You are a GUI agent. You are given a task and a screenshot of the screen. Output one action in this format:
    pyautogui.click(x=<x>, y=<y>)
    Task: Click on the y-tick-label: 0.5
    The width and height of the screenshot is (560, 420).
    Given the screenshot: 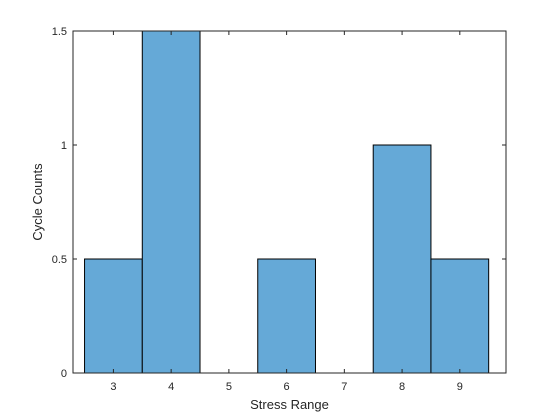 What is the action you would take?
    pyautogui.click(x=59, y=260)
    